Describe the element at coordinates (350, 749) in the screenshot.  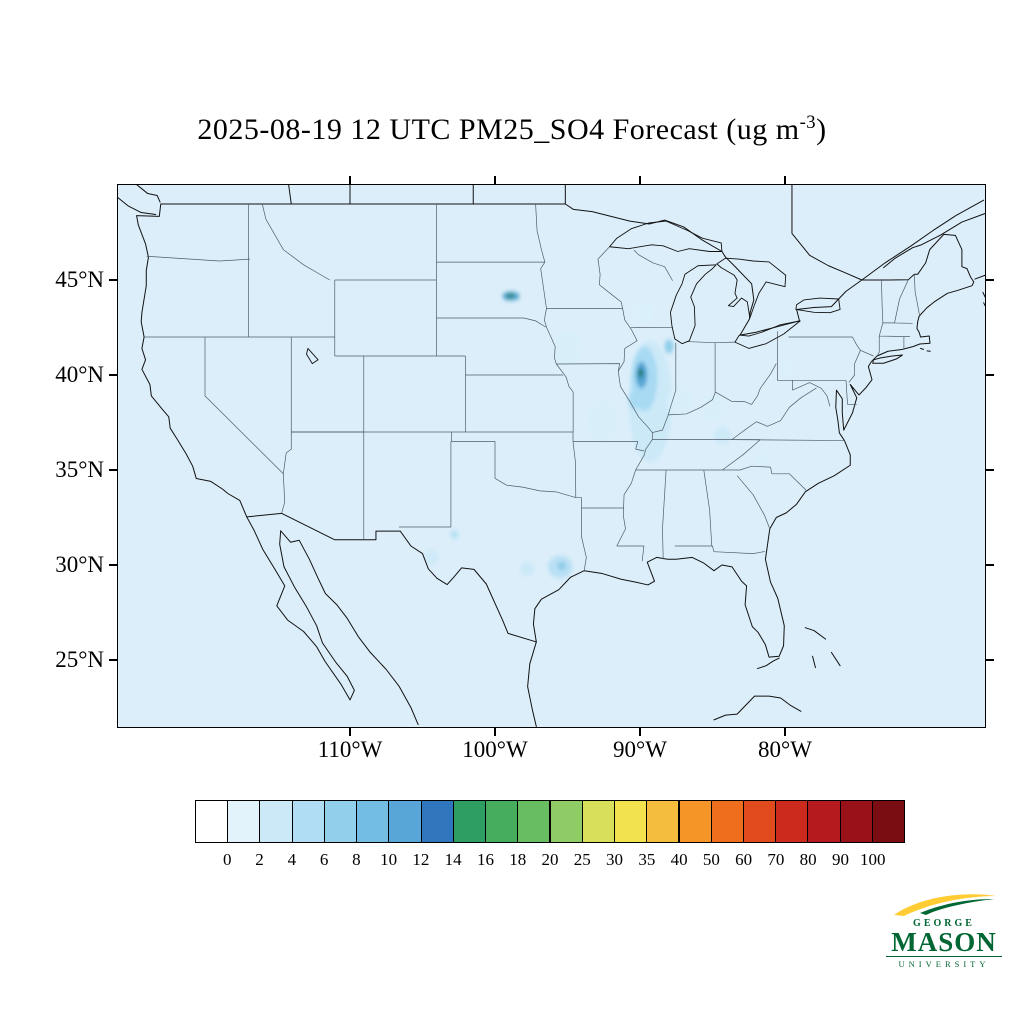
I see `x-axis-label-110w: 110°W` at that location.